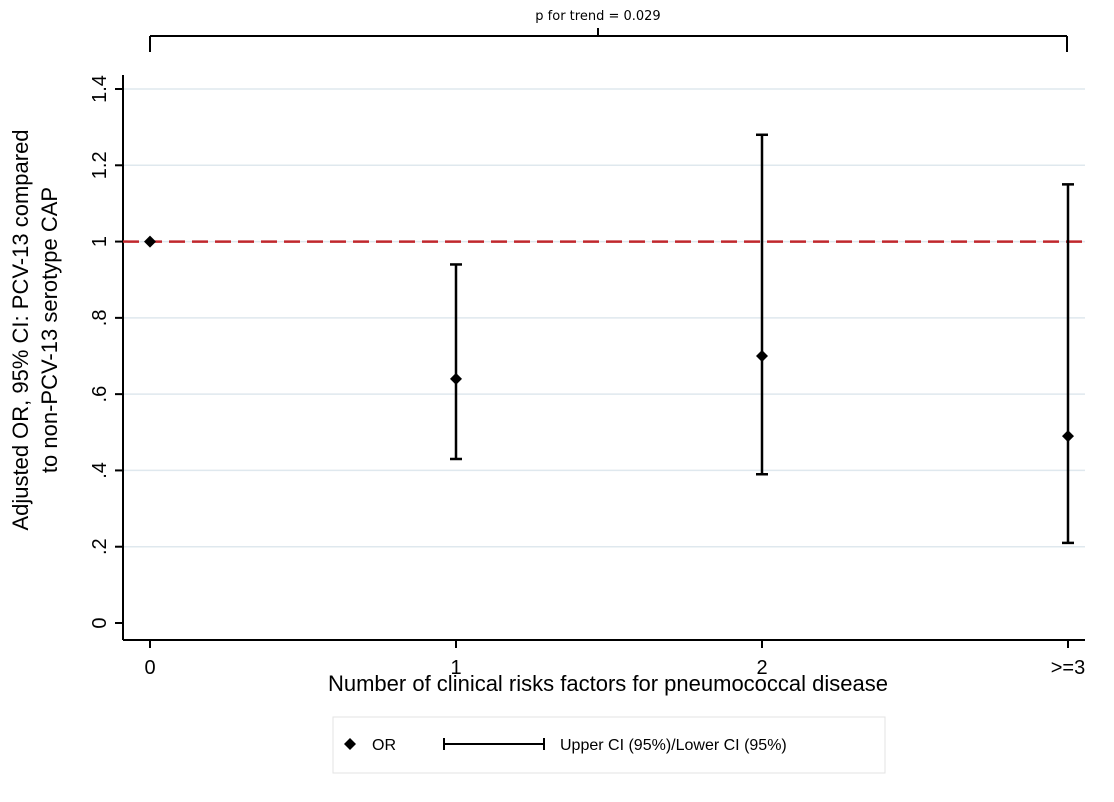  What do you see at coordinates (761, 668) in the screenshot?
I see `x-tick-label: 2` at bounding box center [761, 668].